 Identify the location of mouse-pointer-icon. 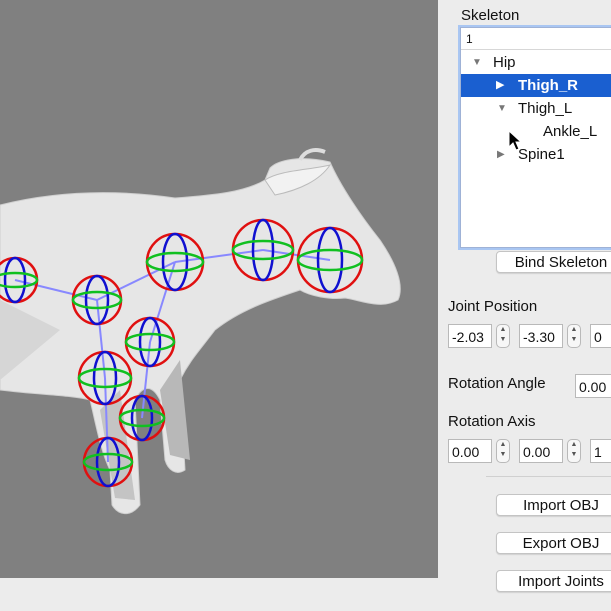
(515, 140).